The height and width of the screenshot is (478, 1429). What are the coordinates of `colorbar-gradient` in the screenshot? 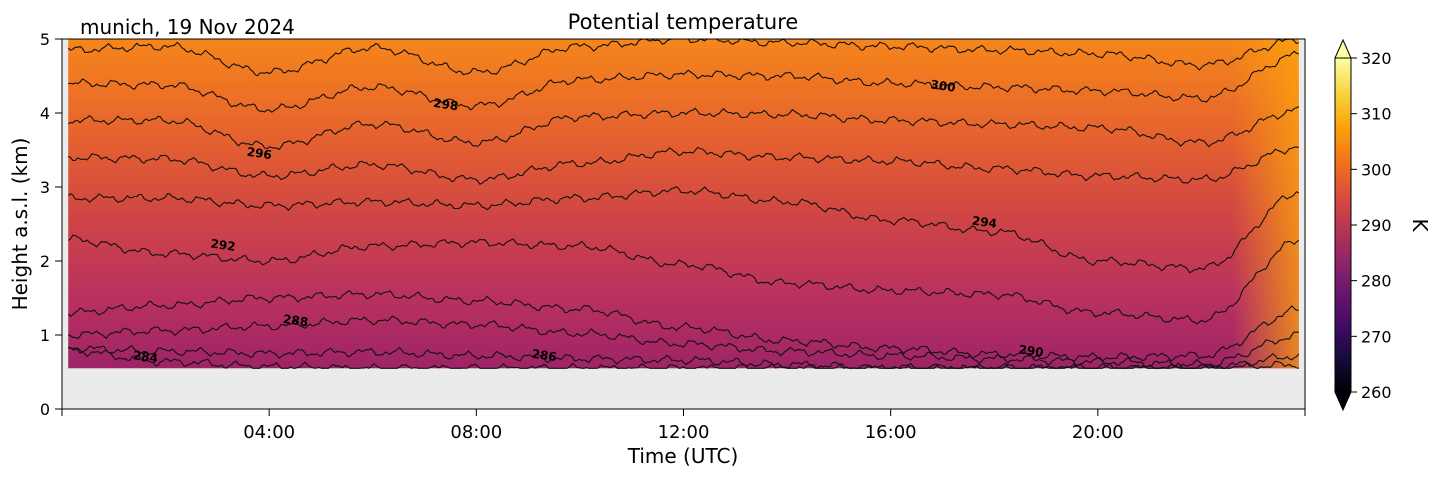 It's located at (1343, 225).